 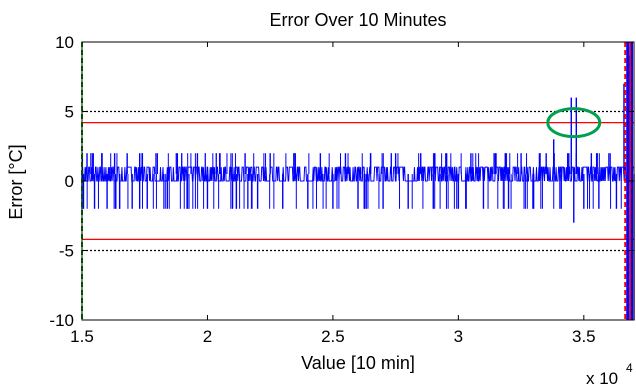 I want to click on x-tick-label: 2.5, so click(x=333, y=336).